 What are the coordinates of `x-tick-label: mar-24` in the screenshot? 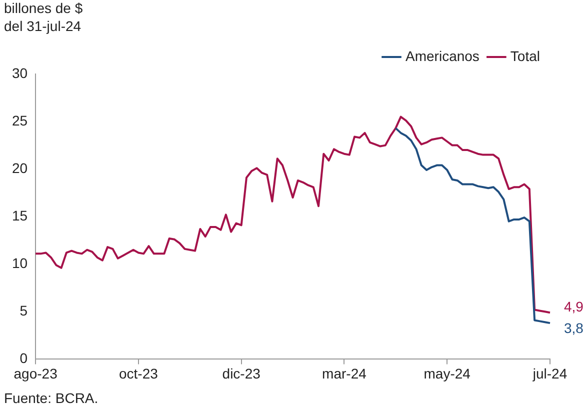 It's located at (344, 373).